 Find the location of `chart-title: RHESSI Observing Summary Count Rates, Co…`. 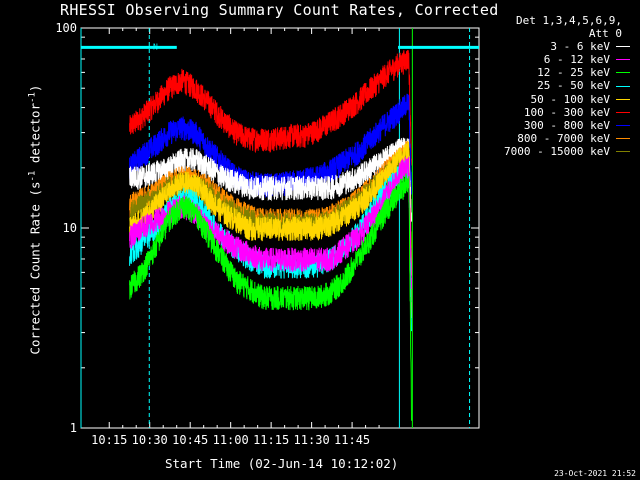

chart-title: RHESSI Observing Summary Count Rates, Co… is located at coordinates (279, 10).